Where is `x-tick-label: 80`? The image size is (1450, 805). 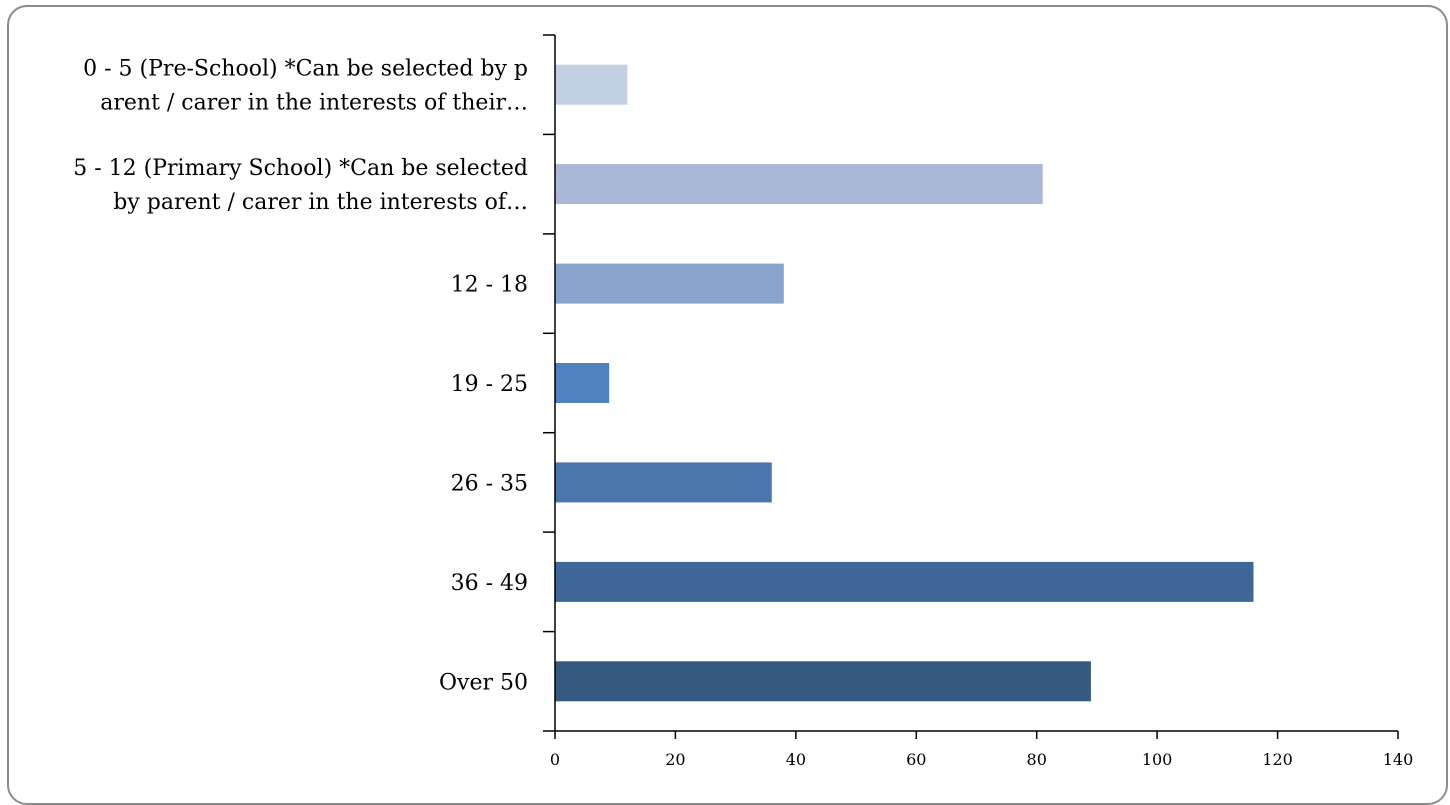 x-tick-label: 80 is located at coordinates (1037, 759).